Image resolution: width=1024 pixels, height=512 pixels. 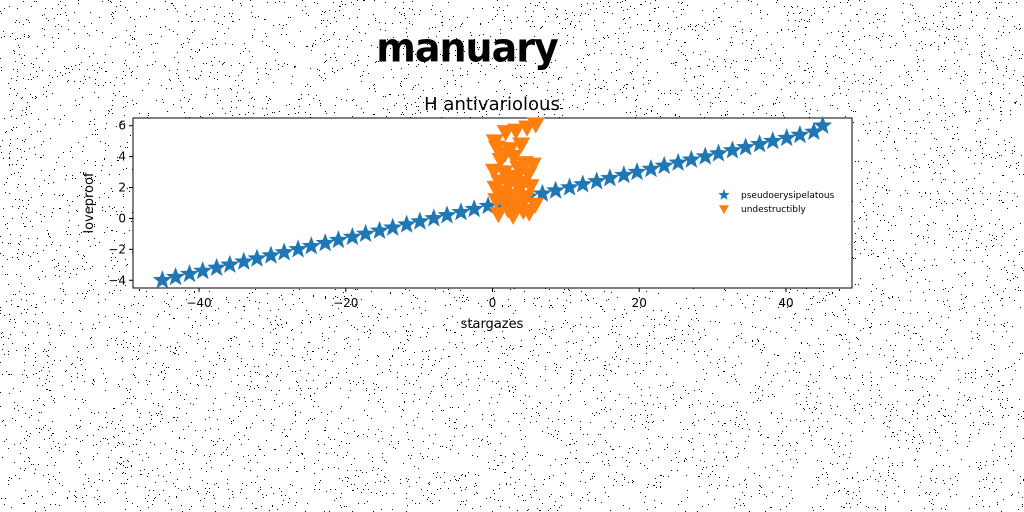 What do you see at coordinates (467, 48) in the screenshot?
I see `page-title: manuary` at bounding box center [467, 48].